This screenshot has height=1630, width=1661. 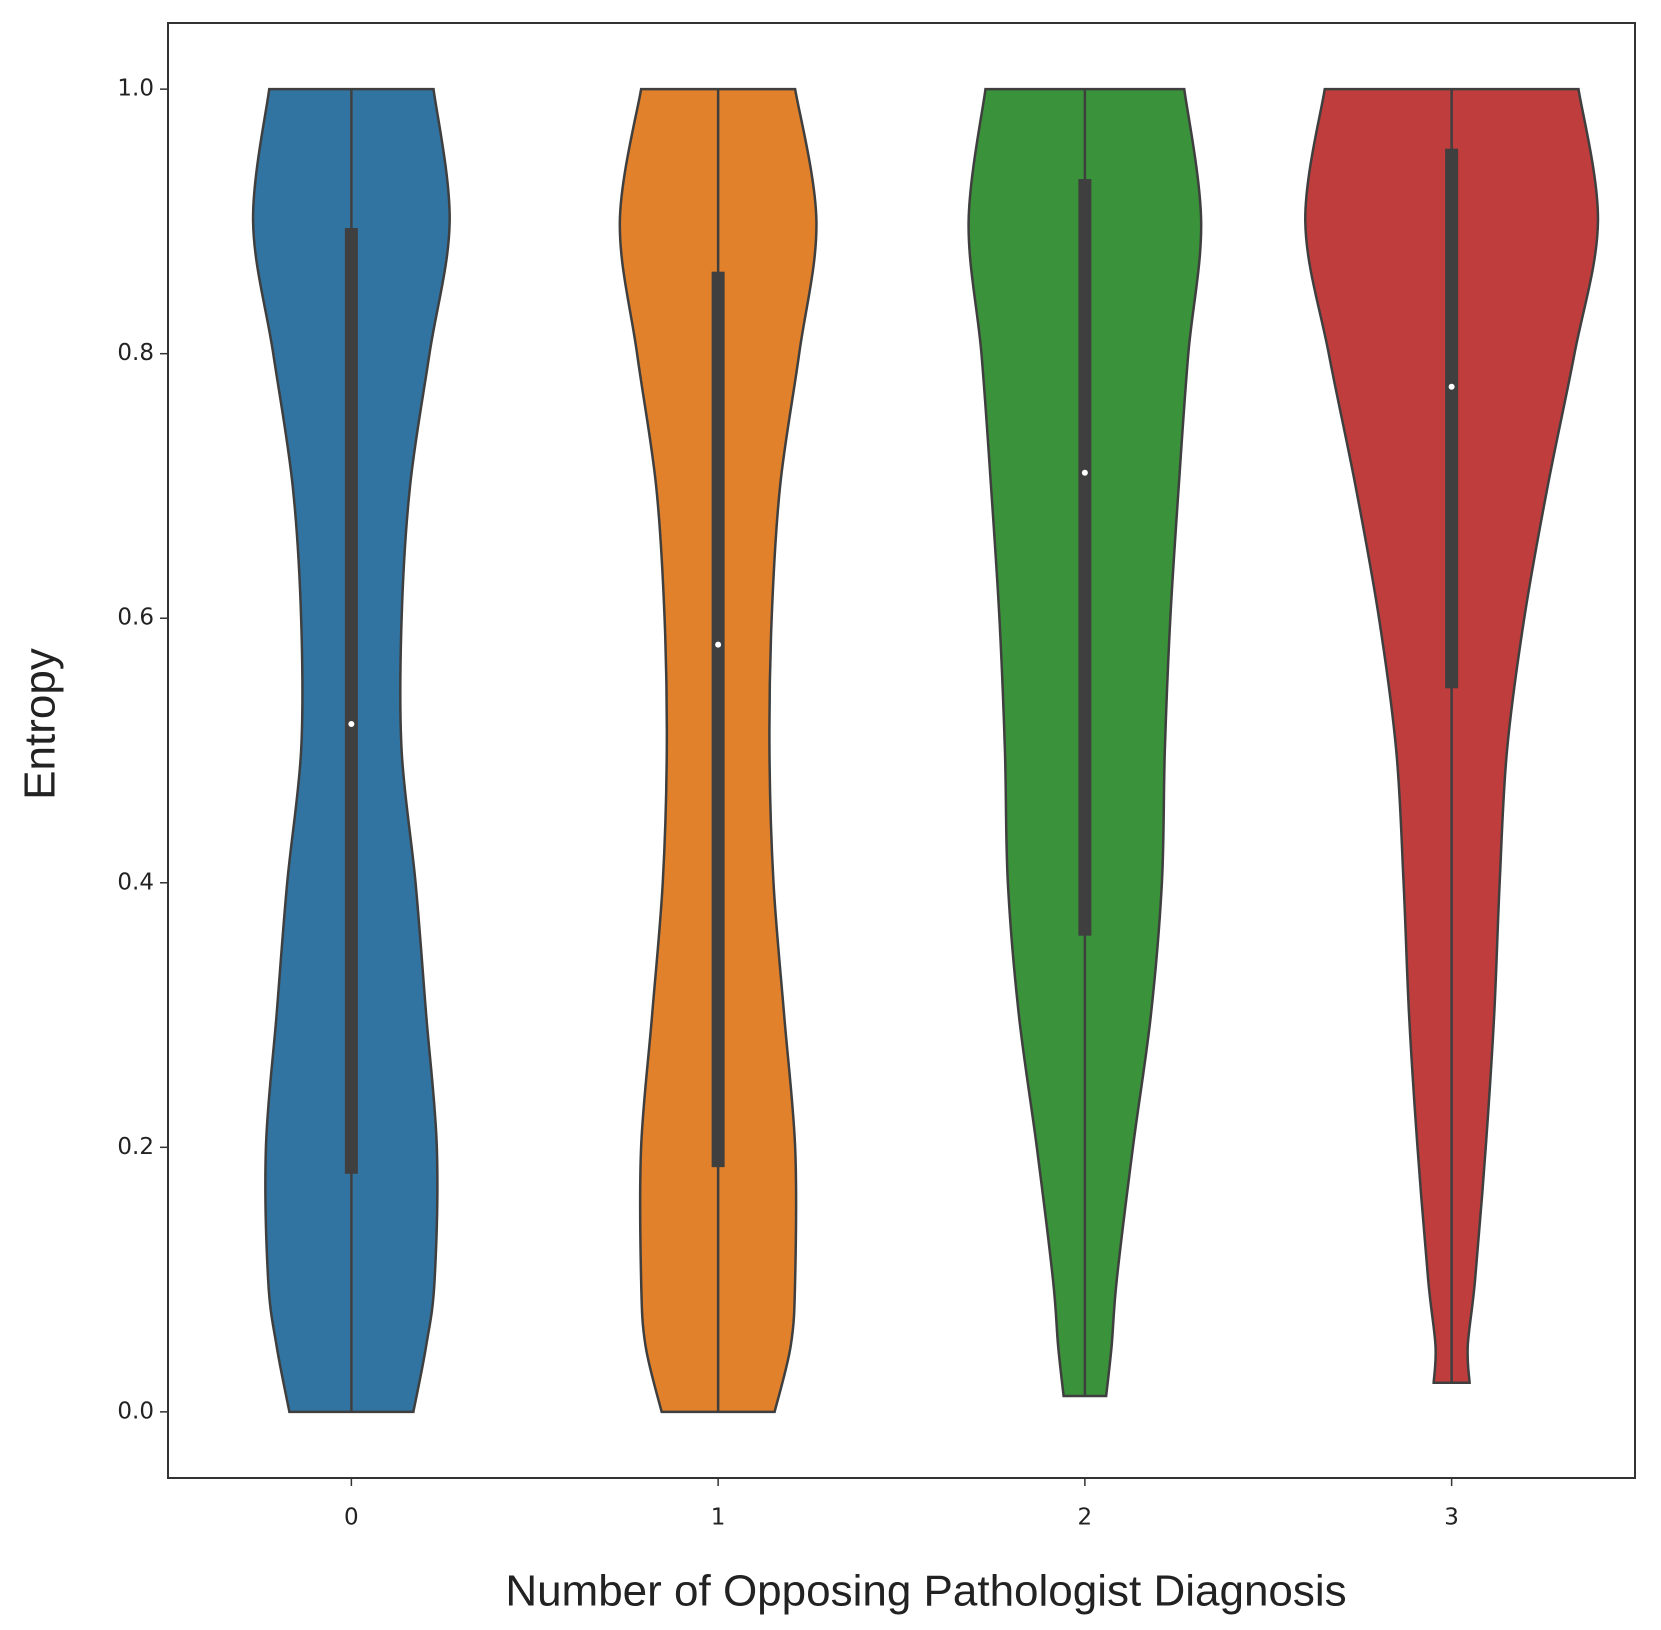 What do you see at coordinates (135, 89) in the screenshot?
I see `y-tick-label: 1.0` at bounding box center [135, 89].